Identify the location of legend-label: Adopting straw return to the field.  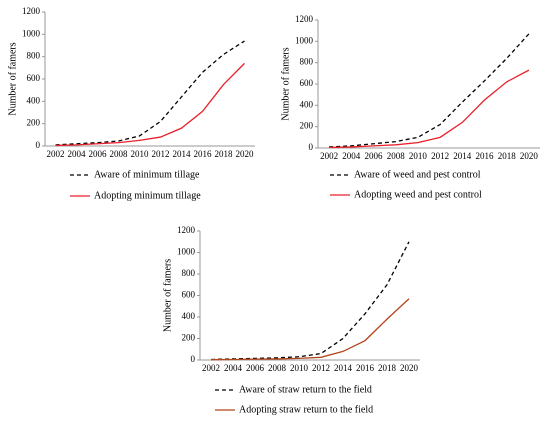
(306, 409).